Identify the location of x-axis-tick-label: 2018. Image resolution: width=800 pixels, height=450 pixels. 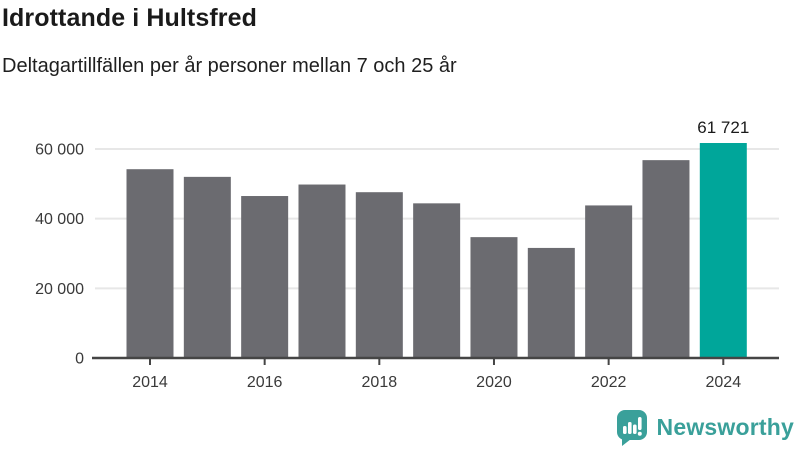
(380, 382).